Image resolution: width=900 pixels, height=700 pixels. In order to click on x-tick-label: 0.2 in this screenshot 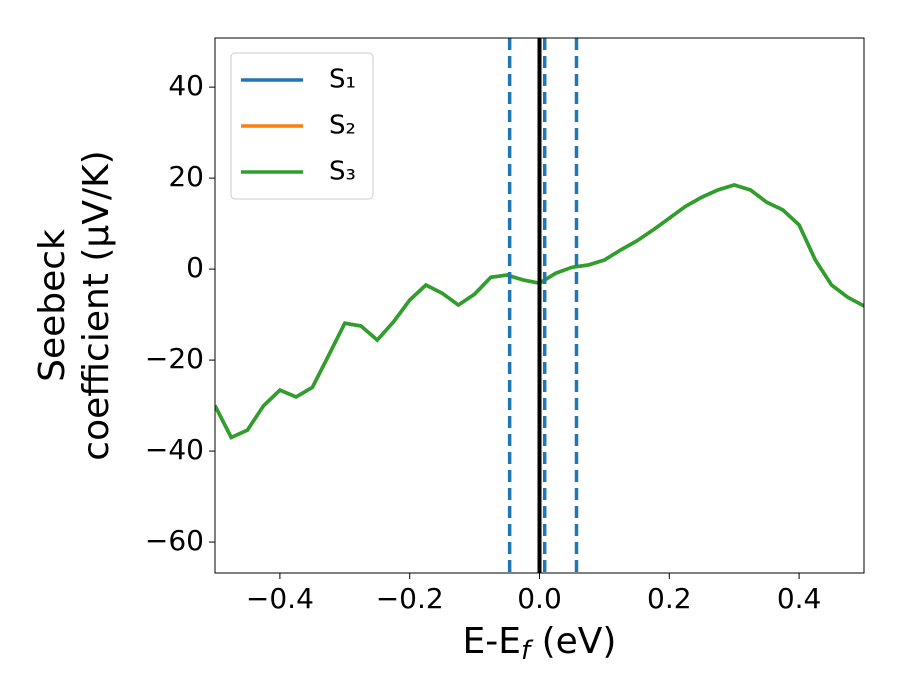, I will do `click(669, 598)`.